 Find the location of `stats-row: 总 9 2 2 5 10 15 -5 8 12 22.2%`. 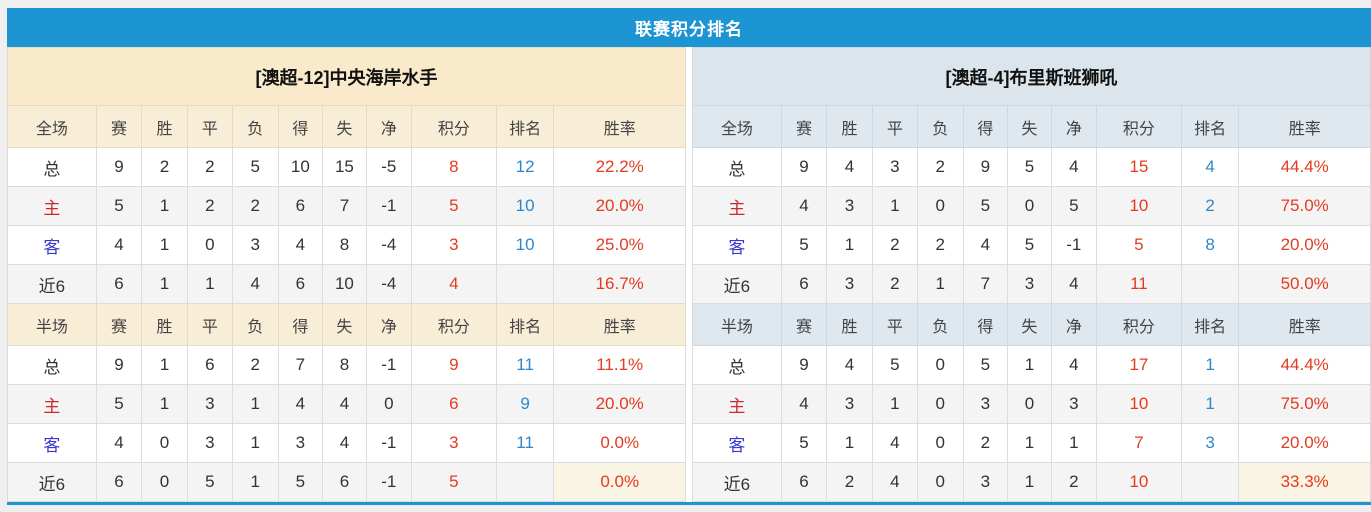

stats-row: 总 9 2 2 5 10 15 -5 8 12 22.2% is located at coordinates (346, 167).